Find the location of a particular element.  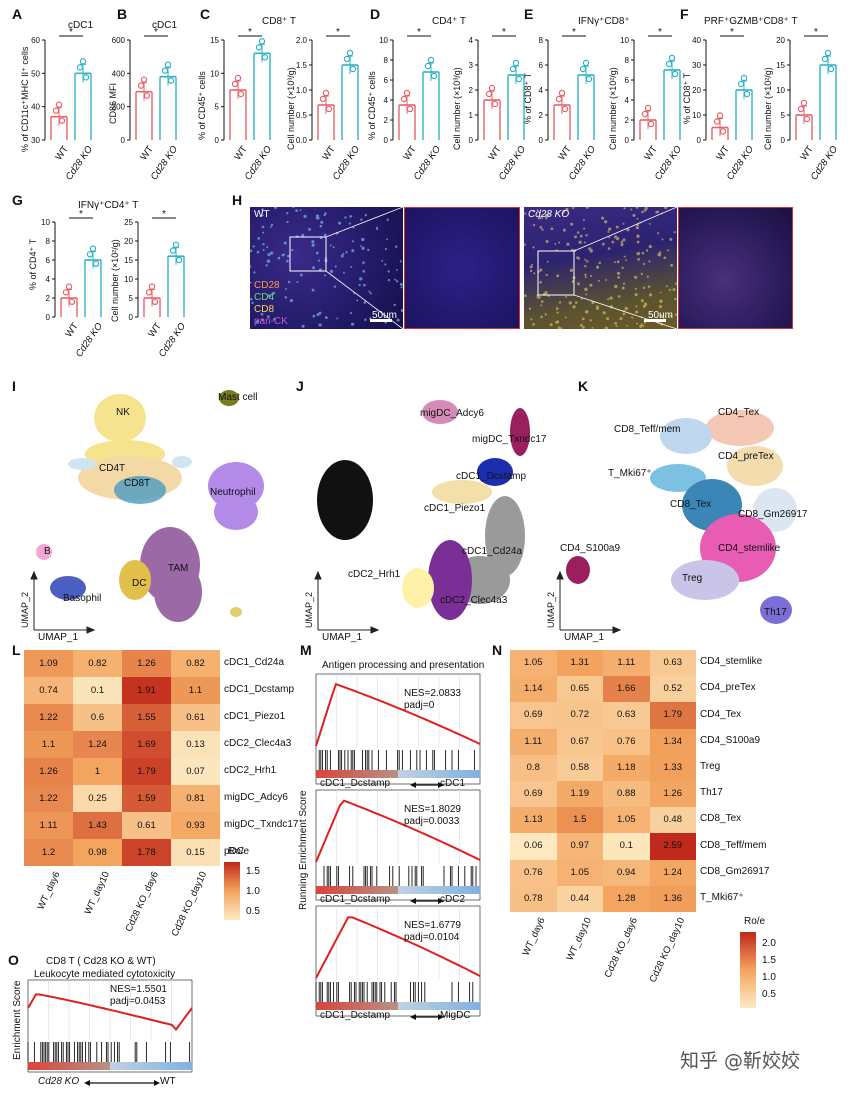

umap-j is located at coordinates (423, 510).